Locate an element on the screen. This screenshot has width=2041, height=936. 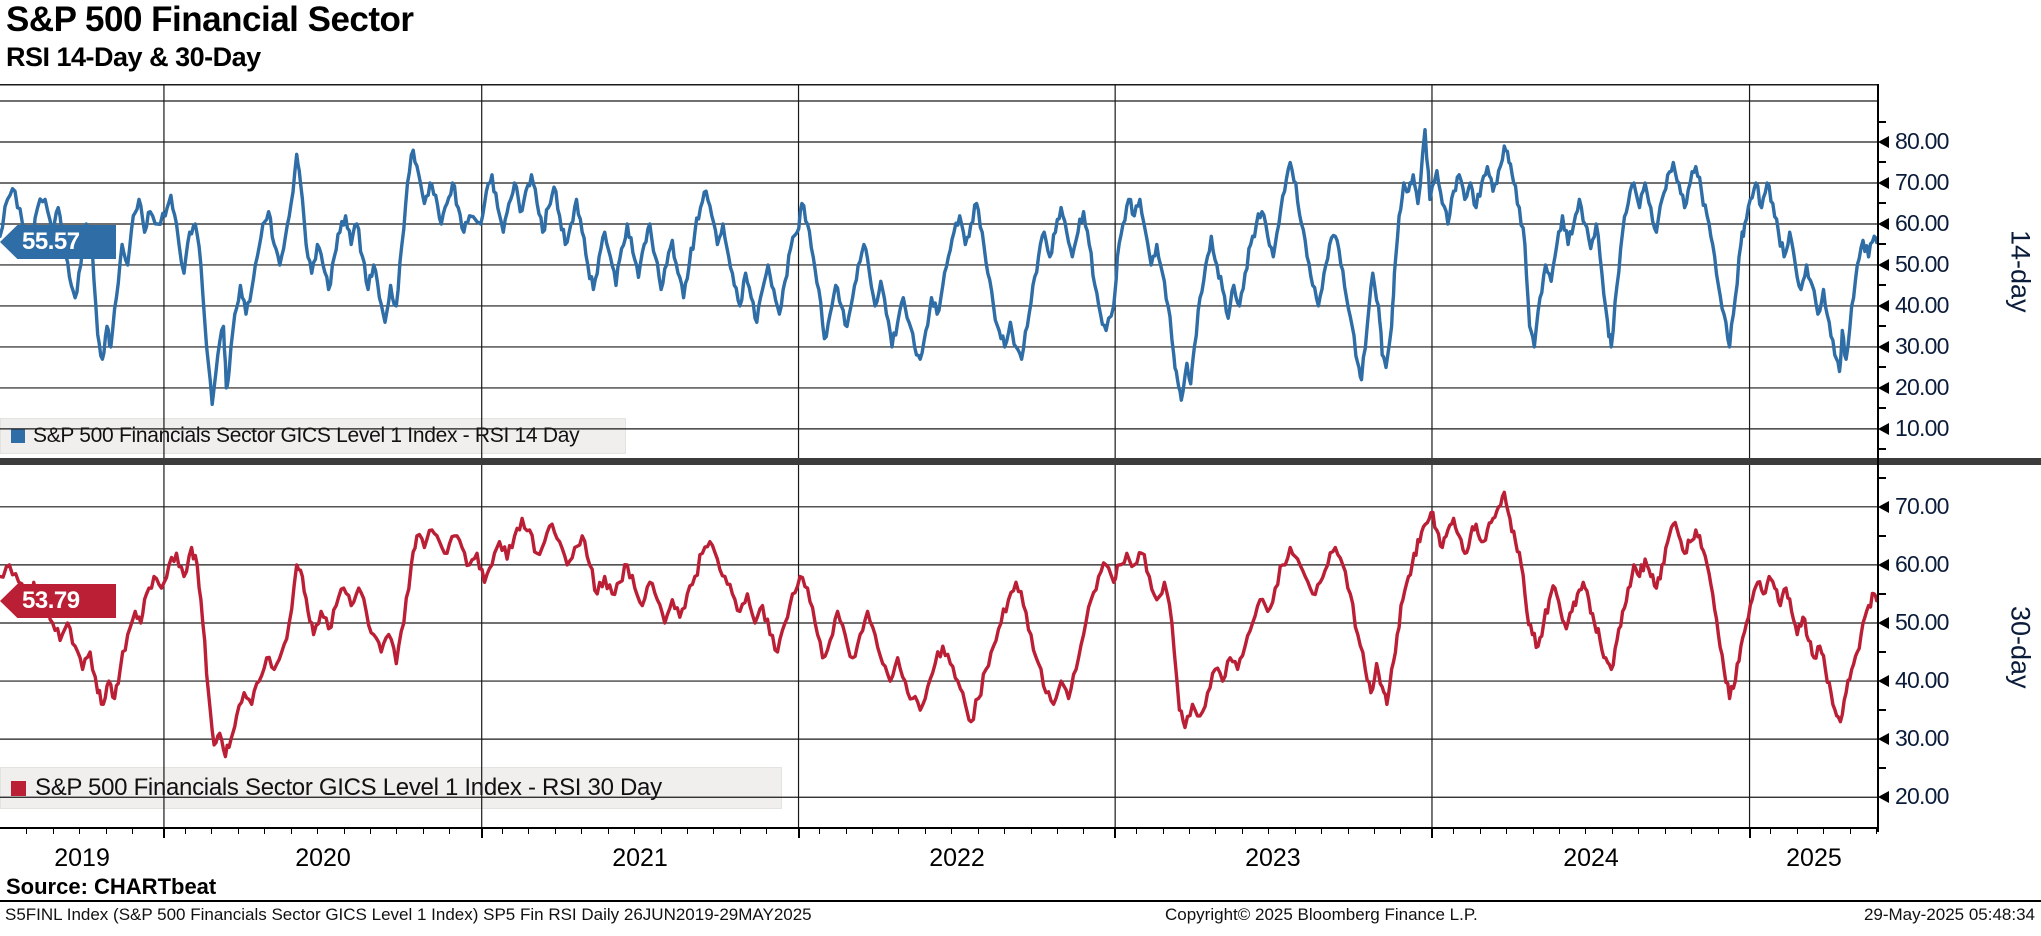
right-y-axis is located at coordinates (1878, 458).